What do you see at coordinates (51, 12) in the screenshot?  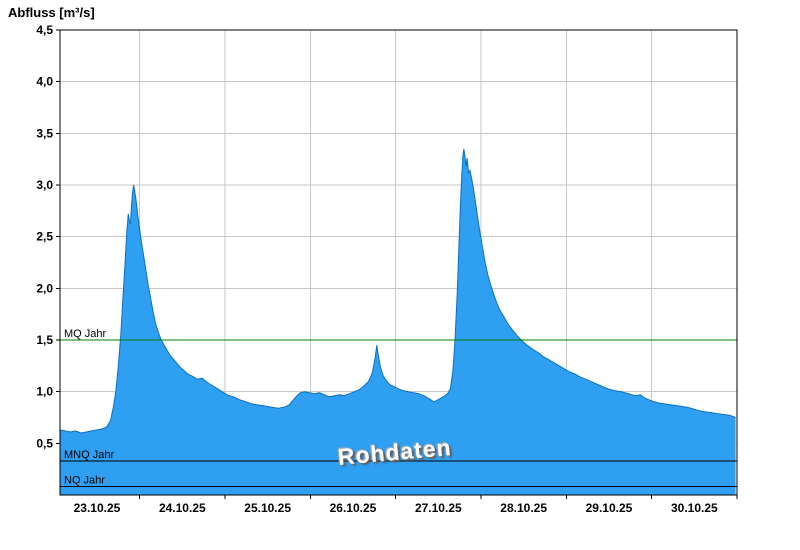 I see `chart-title: Abfluss [m³/s]` at bounding box center [51, 12].